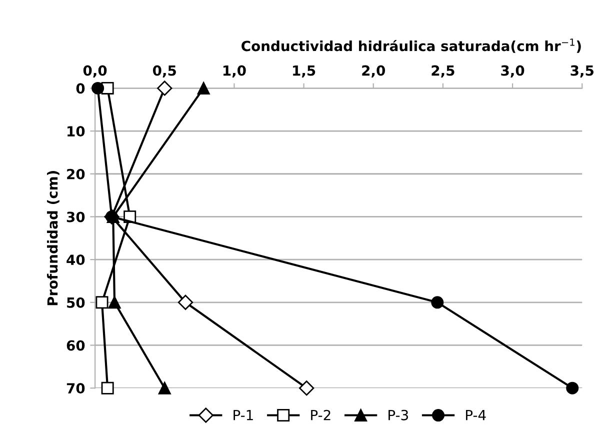  I want to click on y-tick-label: 30, so click(75, 217).